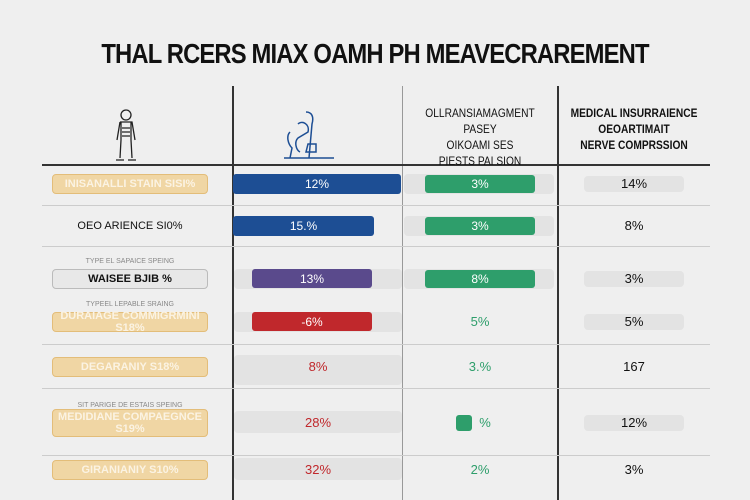 This screenshot has width=750, height=500. What do you see at coordinates (130, 405) in the screenshot?
I see `row-caption: SIT PARIGE DE ESTAIS SPEING` at bounding box center [130, 405].